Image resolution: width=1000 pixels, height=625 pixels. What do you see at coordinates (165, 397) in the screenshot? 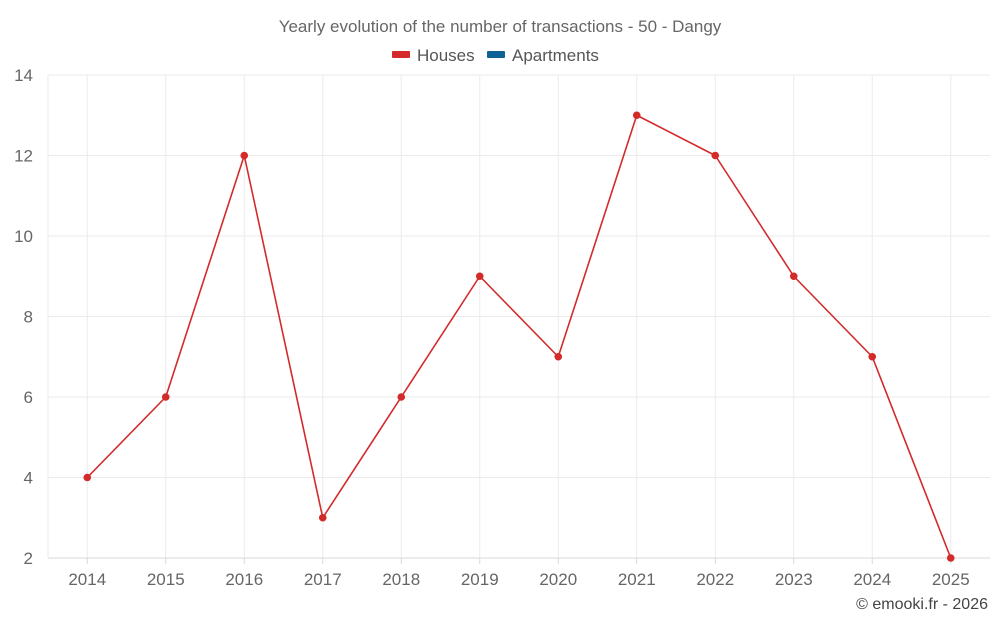
I see `data-point-houses-2015` at bounding box center [165, 397].